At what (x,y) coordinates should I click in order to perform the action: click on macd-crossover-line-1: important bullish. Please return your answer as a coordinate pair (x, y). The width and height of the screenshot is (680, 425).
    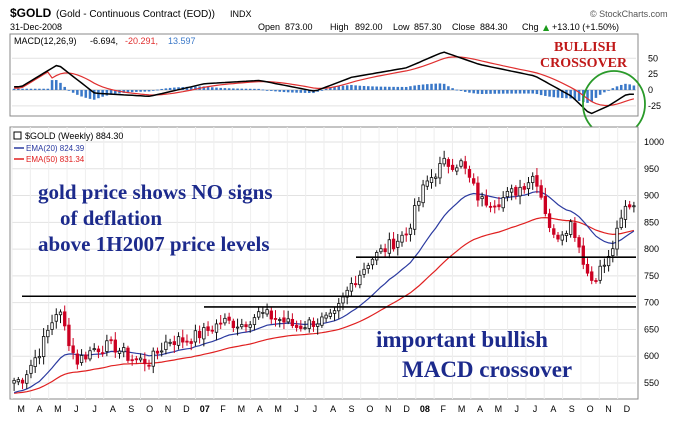
    Looking at the image, I should click on (462, 339).